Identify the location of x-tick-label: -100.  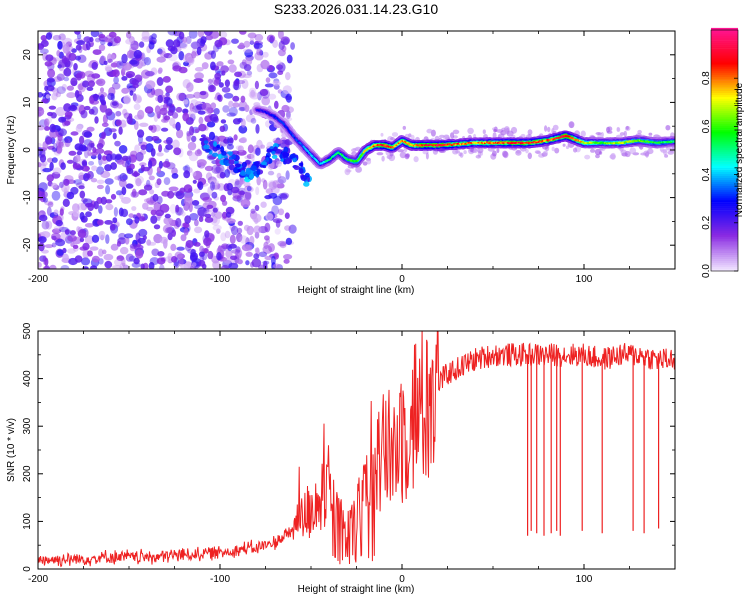
(220, 279).